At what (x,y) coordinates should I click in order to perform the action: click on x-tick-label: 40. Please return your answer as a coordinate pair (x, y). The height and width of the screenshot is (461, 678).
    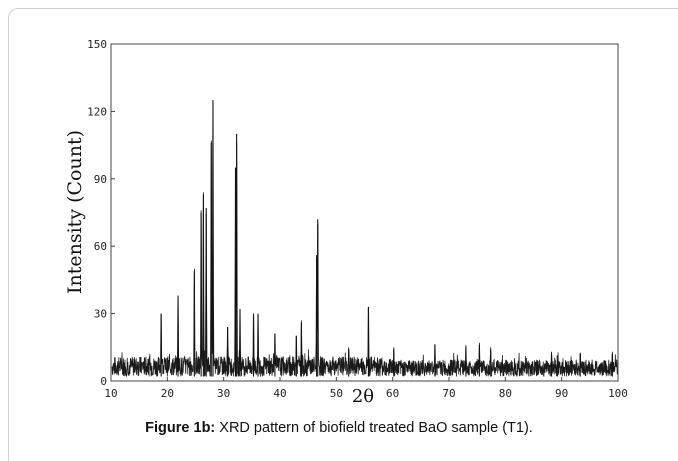
    Looking at the image, I should click on (279, 393).